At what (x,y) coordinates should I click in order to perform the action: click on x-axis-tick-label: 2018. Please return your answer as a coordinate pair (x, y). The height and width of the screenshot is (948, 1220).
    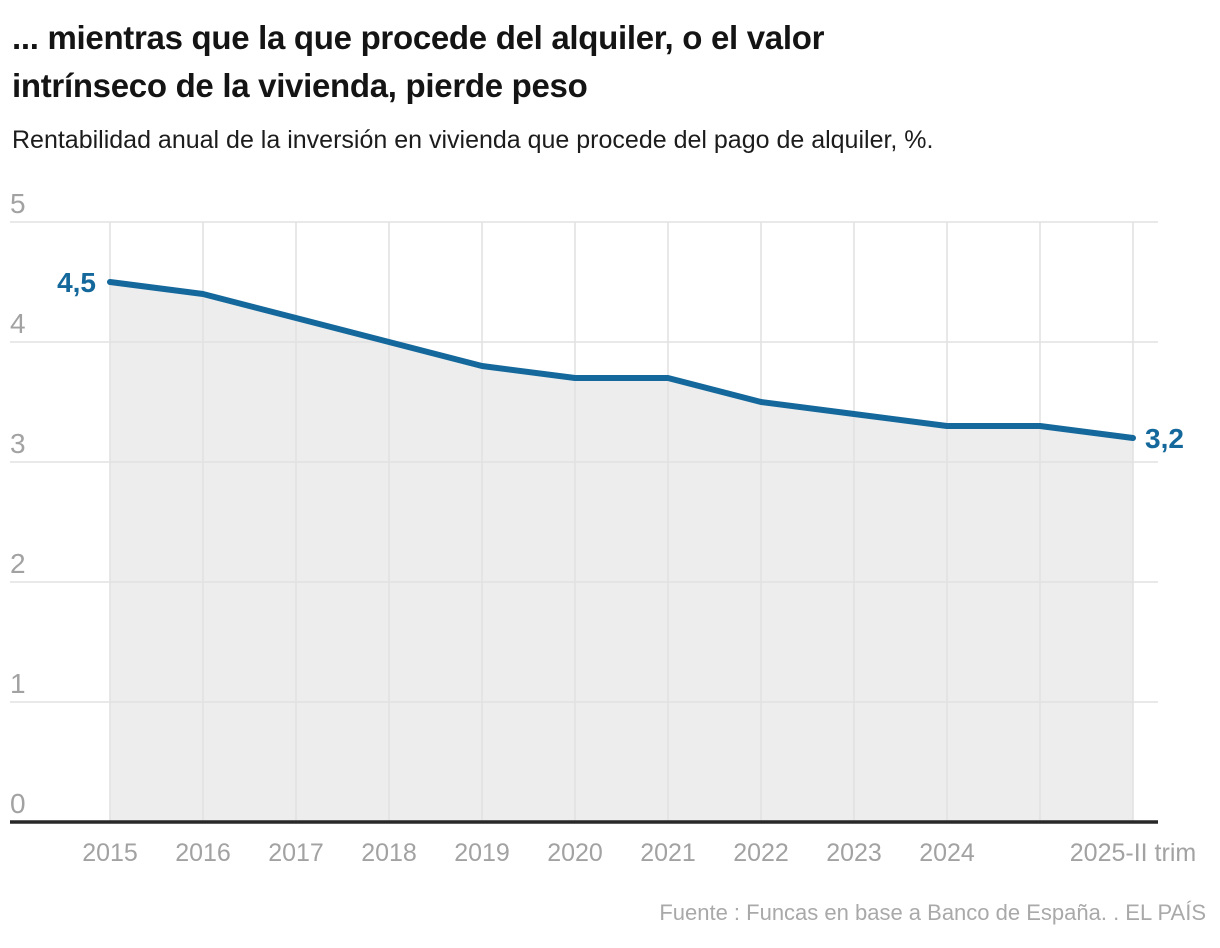
    Looking at the image, I should click on (389, 853).